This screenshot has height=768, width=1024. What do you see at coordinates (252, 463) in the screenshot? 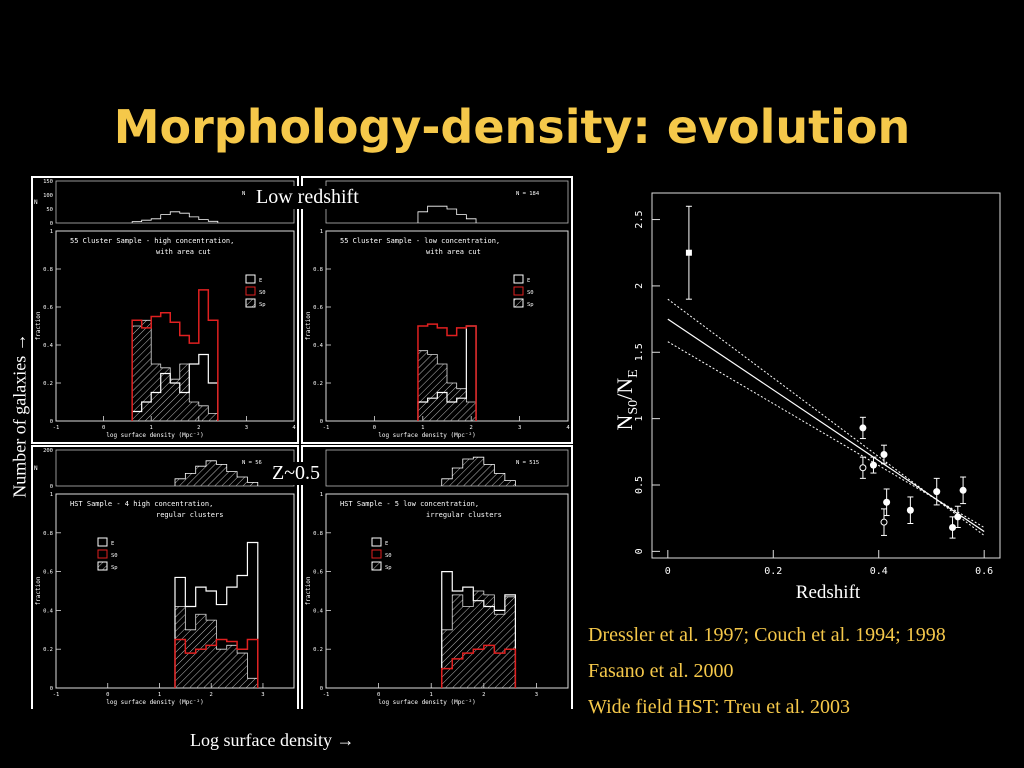
I see `ntot-label: N = 56` at bounding box center [252, 463].